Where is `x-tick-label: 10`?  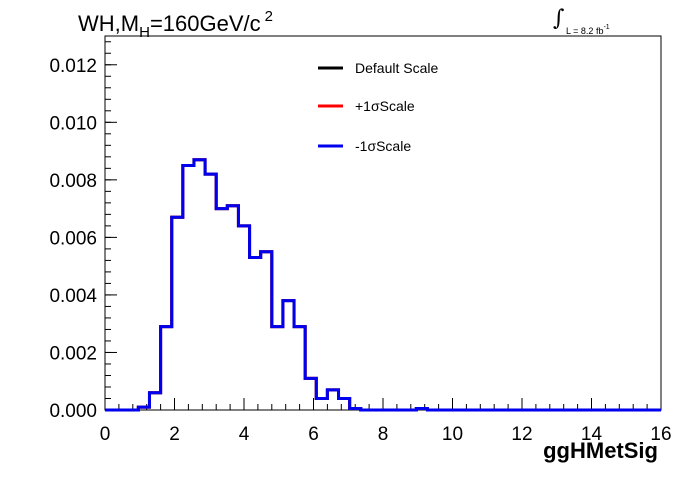 x-tick-label: 10 is located at coordinates (452, 434).